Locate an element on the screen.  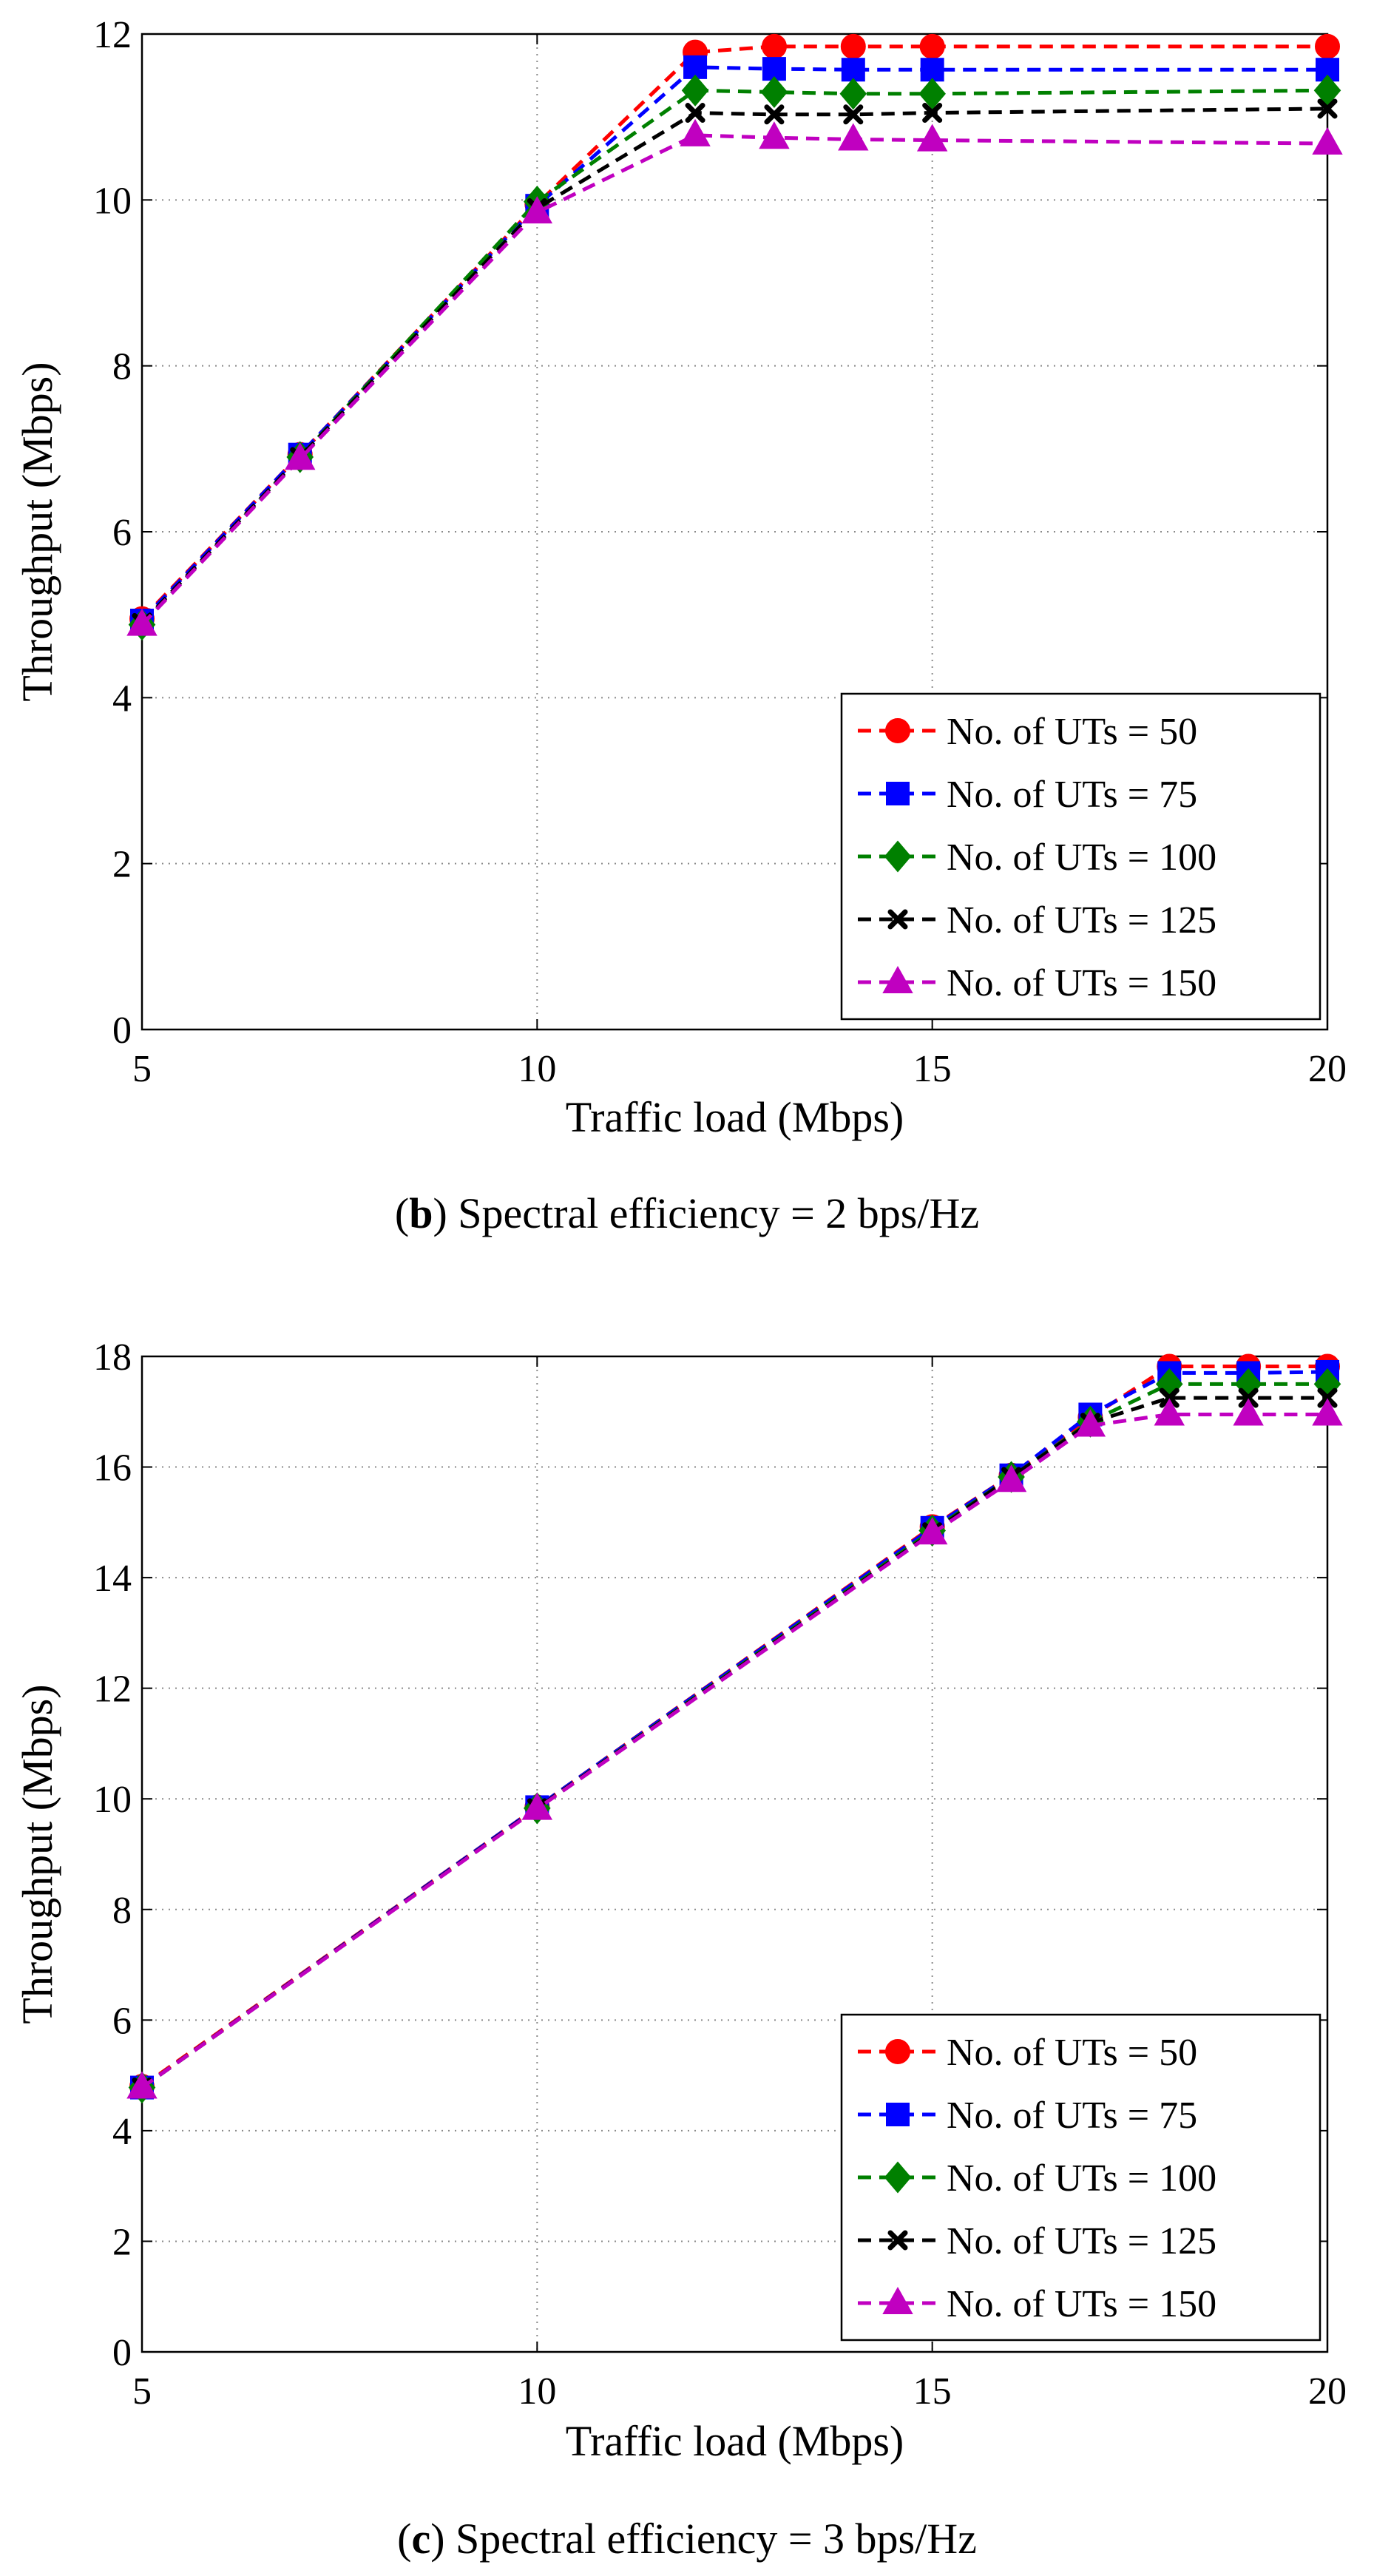
x-axis-label: Traffic load (Mbps) is located at coordinates (735, 1117).